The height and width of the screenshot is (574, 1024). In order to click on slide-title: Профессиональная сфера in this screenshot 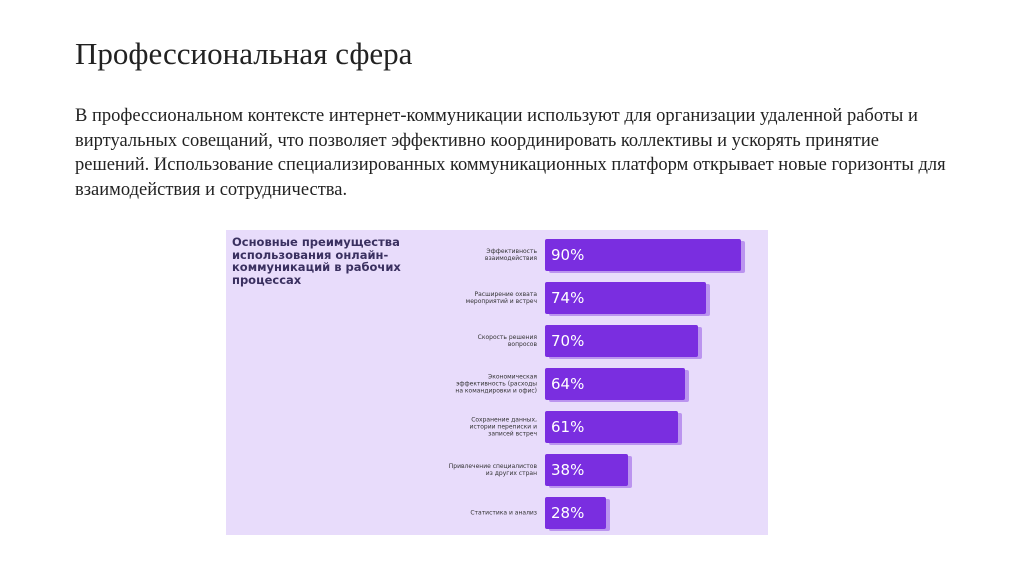, I will do `click(244, 53)`.